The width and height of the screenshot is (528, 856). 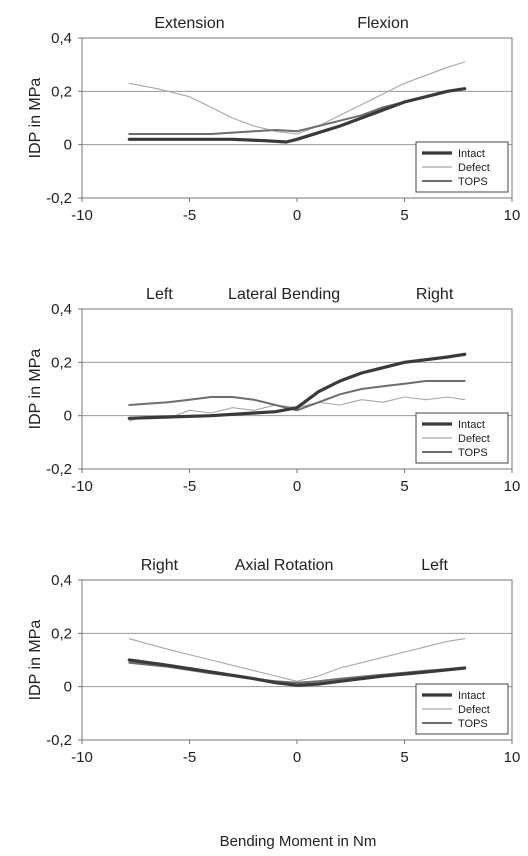 I want to click on panel-label: Flexion, so click(x=383, y=23).